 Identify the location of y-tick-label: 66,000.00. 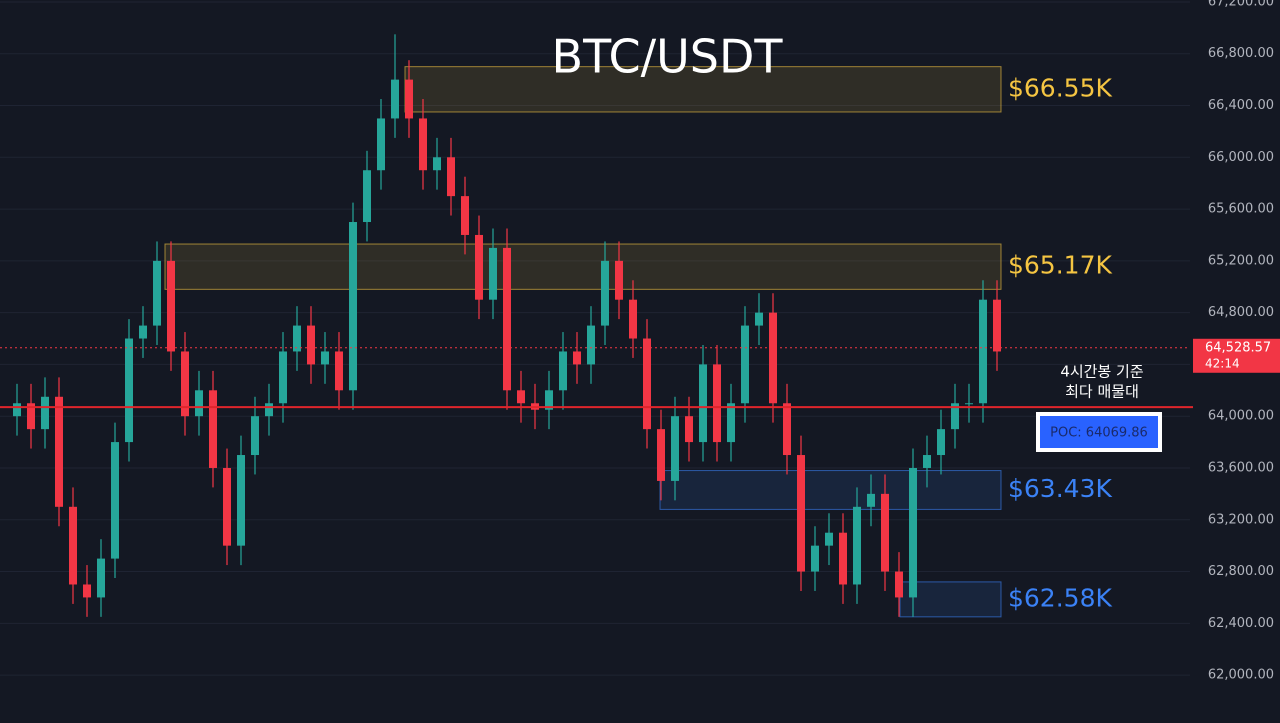
(1241, 157).